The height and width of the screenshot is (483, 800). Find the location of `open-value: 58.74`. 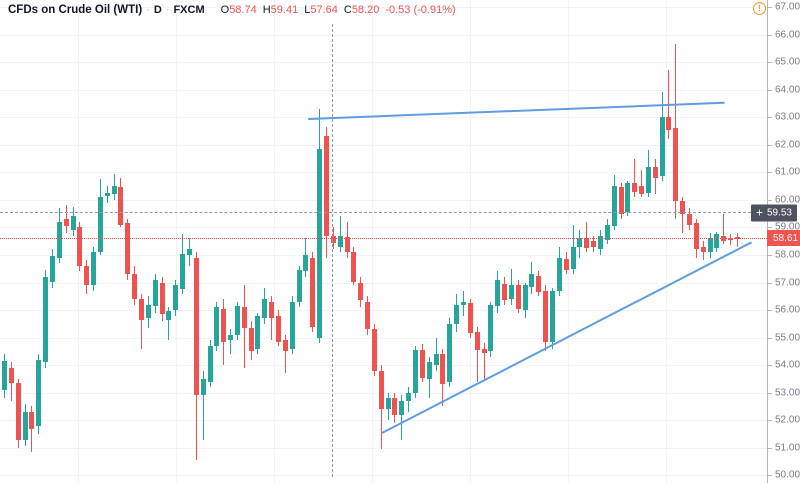

open-value: 58.74 is located at coordinates (243, 10).